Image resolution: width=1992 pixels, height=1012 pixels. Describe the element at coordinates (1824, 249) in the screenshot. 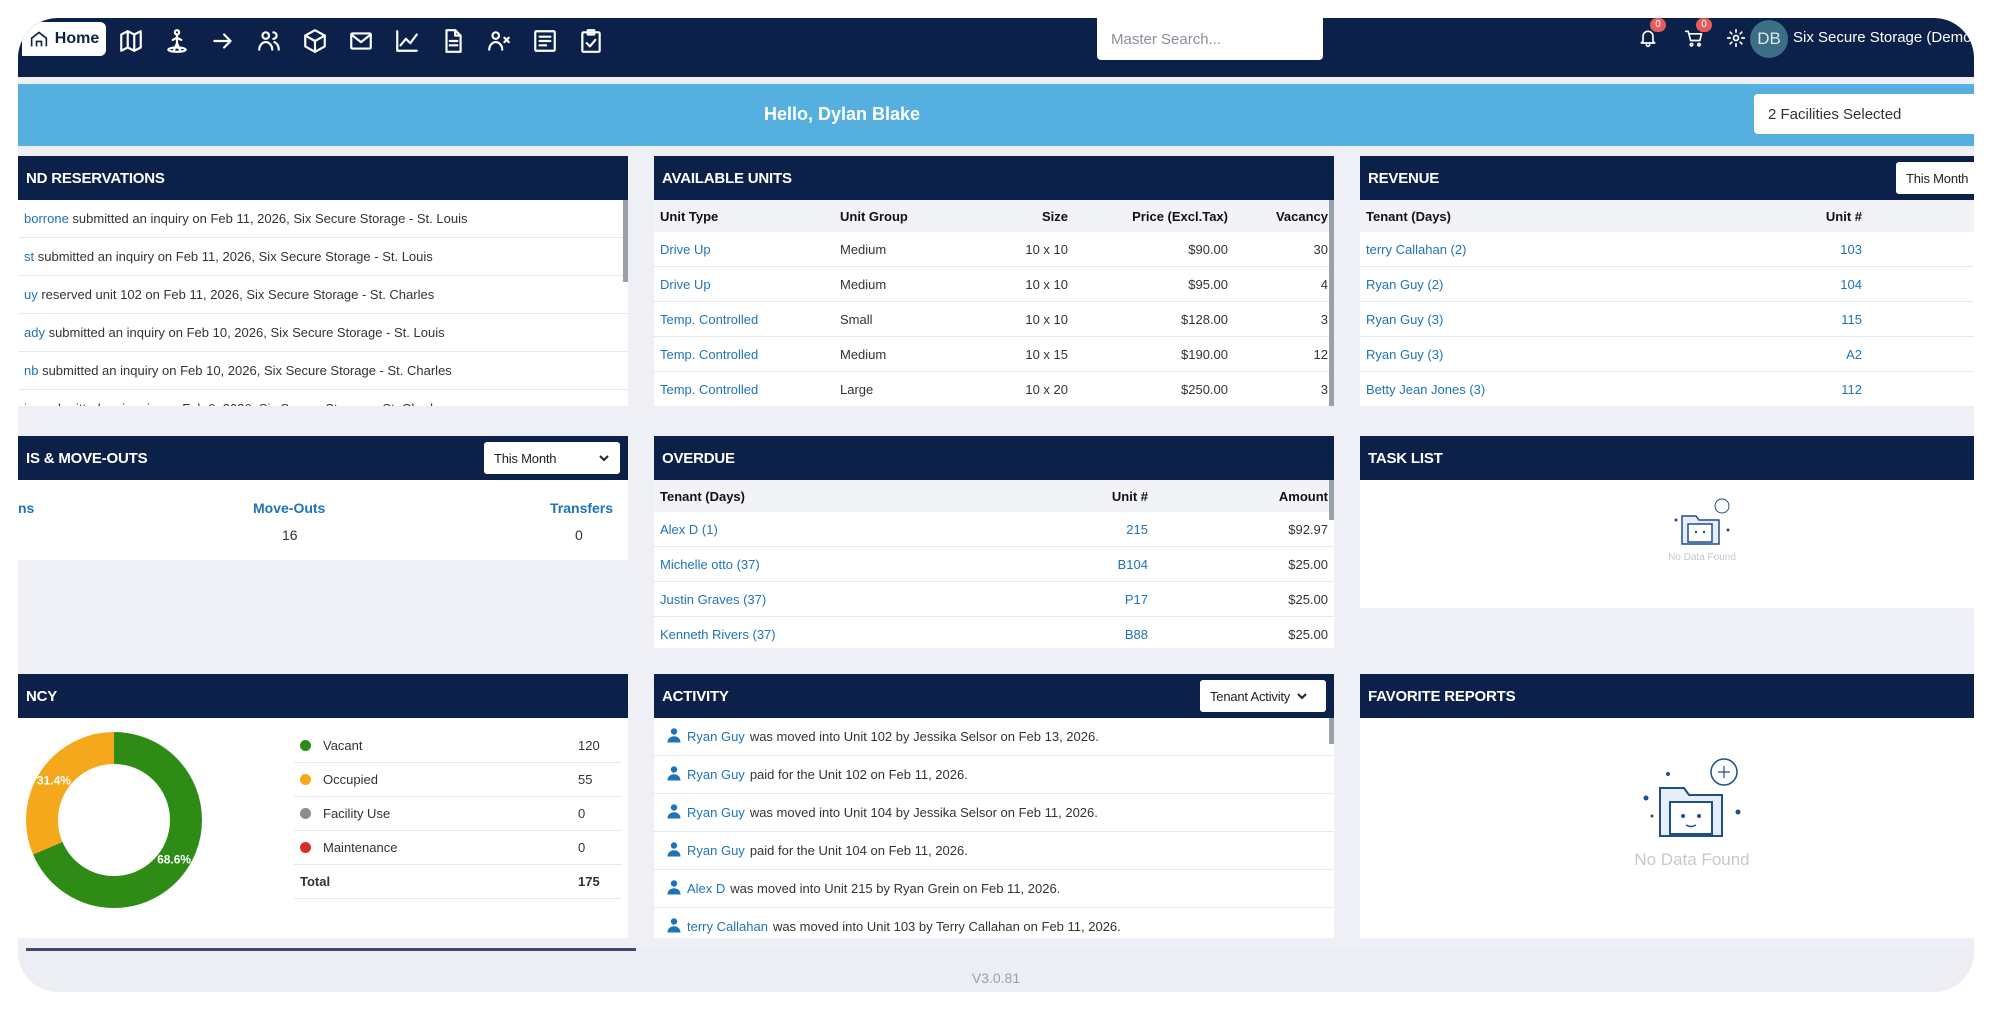

I see `revenue-unit-link: 103` at that location.